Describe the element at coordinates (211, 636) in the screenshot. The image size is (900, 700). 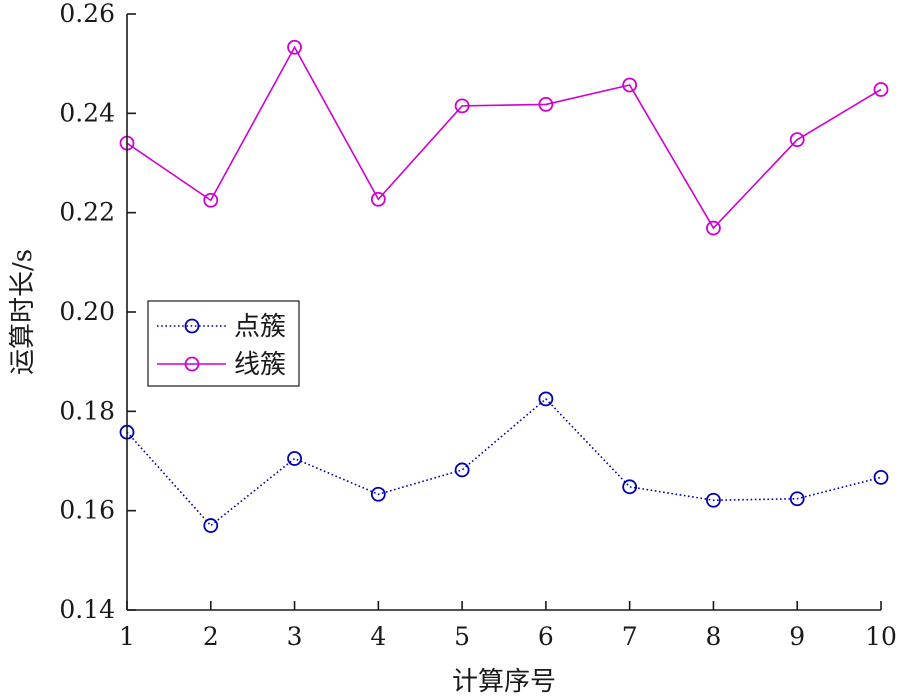
I see `x-tick-label: 2` at that location.